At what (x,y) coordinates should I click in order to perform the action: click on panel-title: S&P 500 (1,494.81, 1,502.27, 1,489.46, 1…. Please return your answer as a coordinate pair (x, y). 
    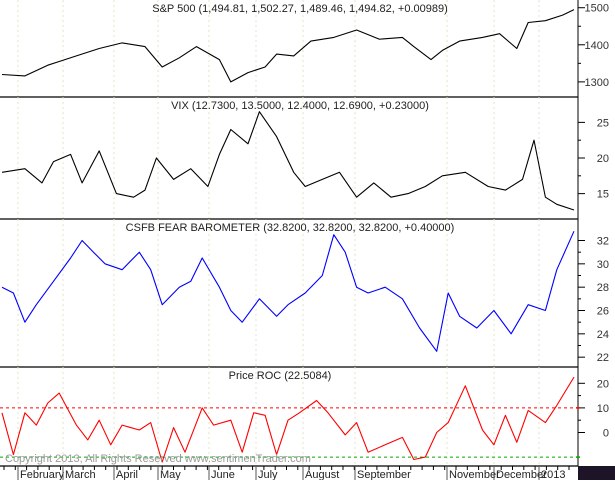
    Looking at the image, I should click on (300, 9).